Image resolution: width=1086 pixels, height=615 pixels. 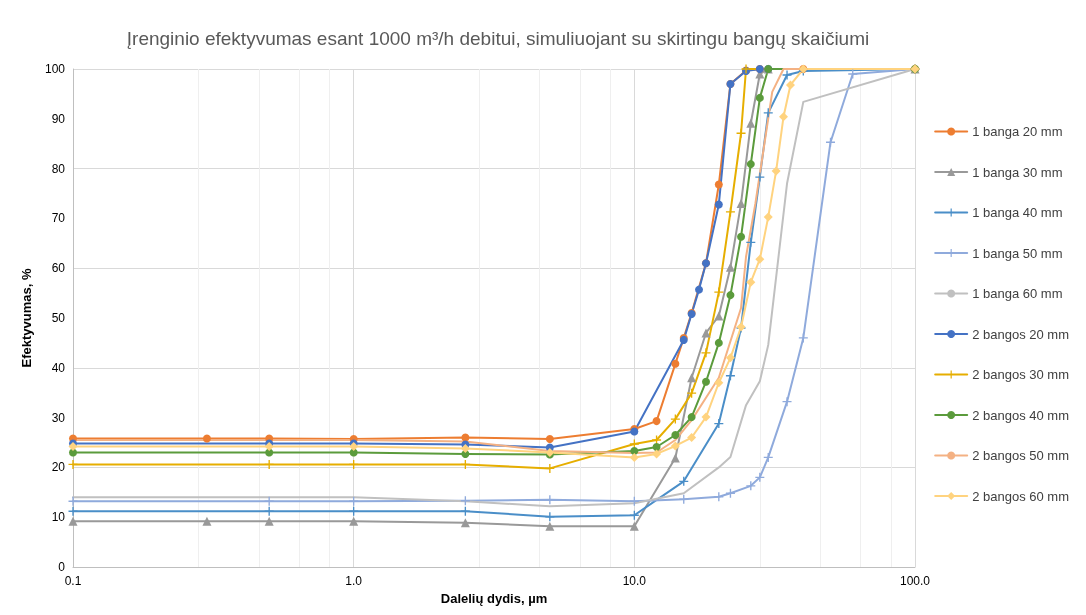 I want to click on x-tick-label: 1.0, so click(x=354, y=581).